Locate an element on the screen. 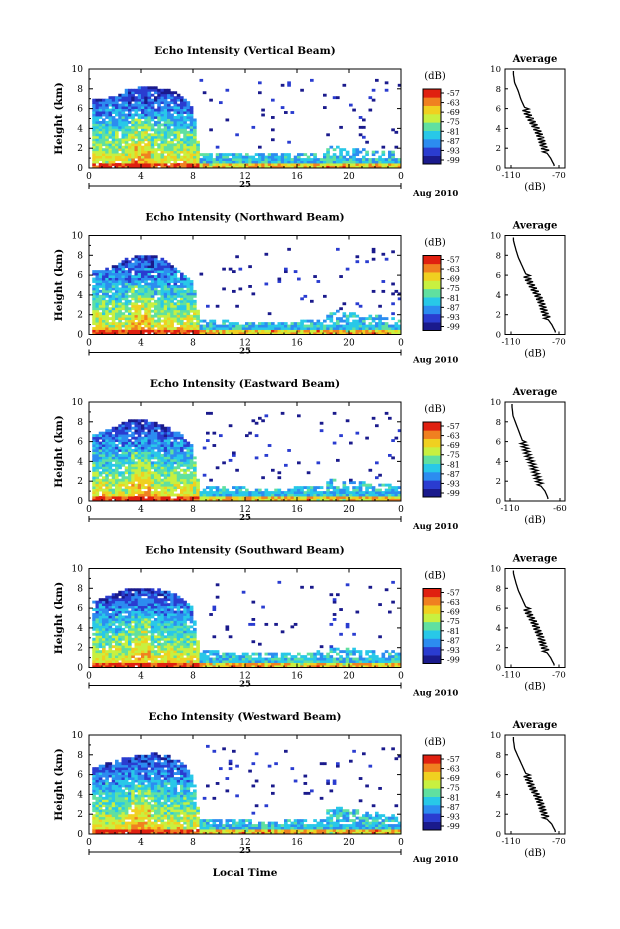 The height and width of the screenshot is (929, 620). colorbar-swatch is located at coordinates (432, 126).